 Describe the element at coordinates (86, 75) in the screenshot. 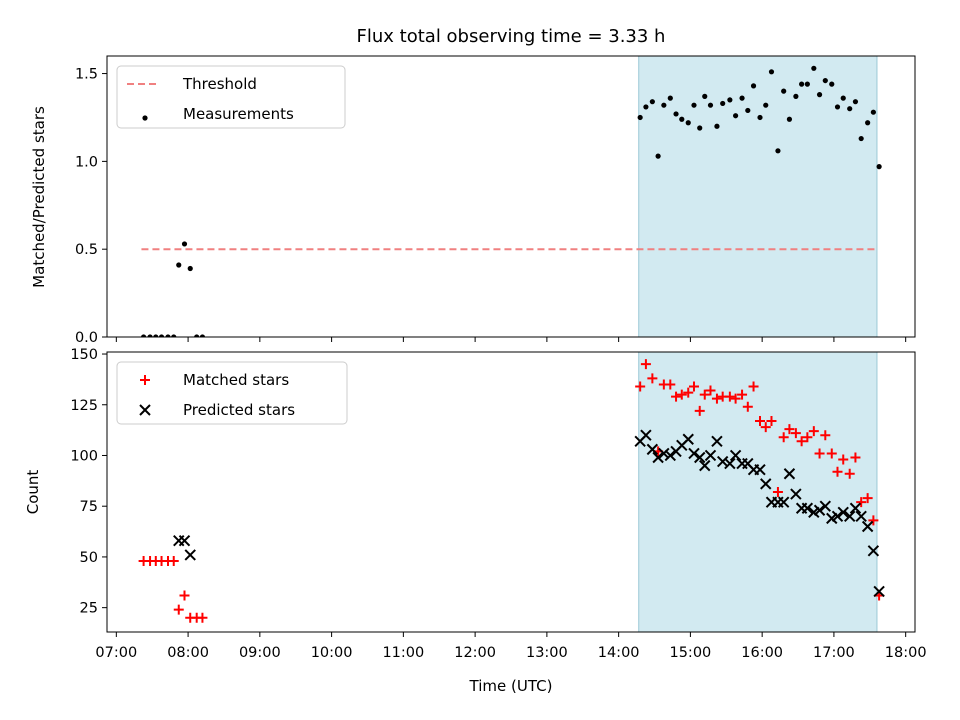

I see `top-y-tick-label: 1.5` at that location.